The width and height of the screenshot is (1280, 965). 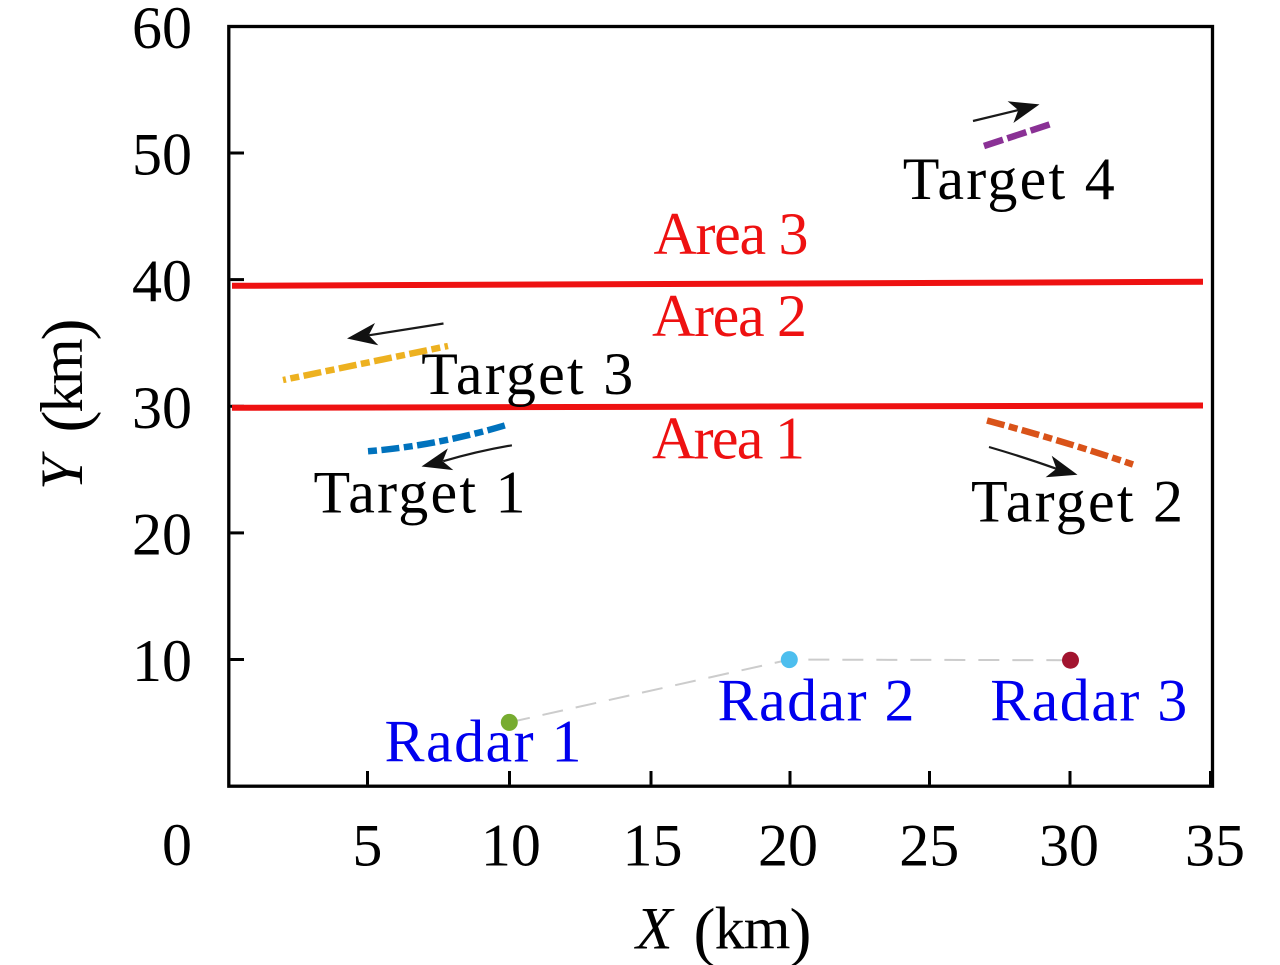 What do you see at coordinates (367, 846) in the screenshot?
I see `svg-text: 5` at bounding box center [367, 846].